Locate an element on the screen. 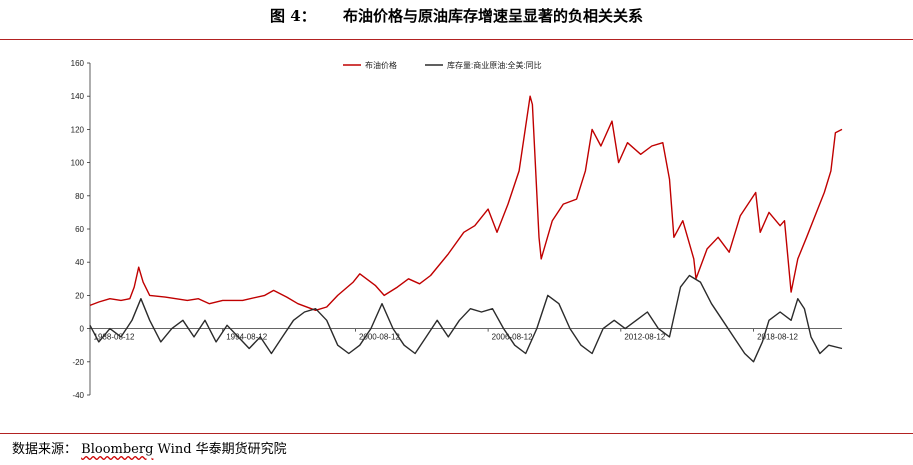 This screenshot has width=913, height=465. x-tick-label: 1988-08-12 is located at coordinates (114, 337).